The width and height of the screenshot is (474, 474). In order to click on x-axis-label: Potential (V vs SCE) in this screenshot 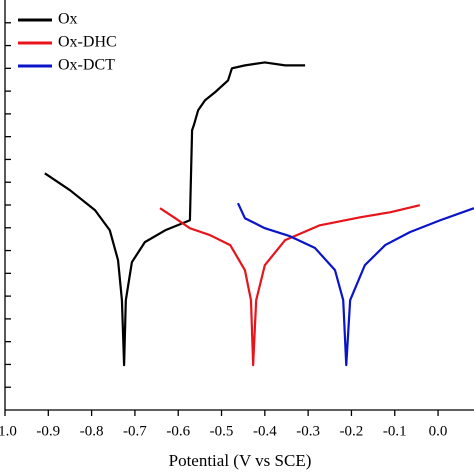, I will do `click(240, 460)`.